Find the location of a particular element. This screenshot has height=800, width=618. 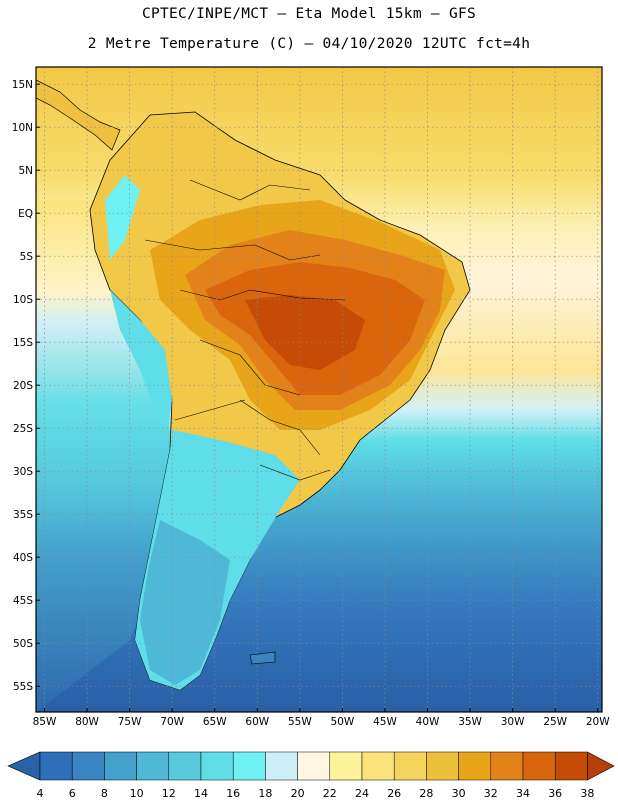

lat-tick-label: 45S is located at coordinates (23, 601).